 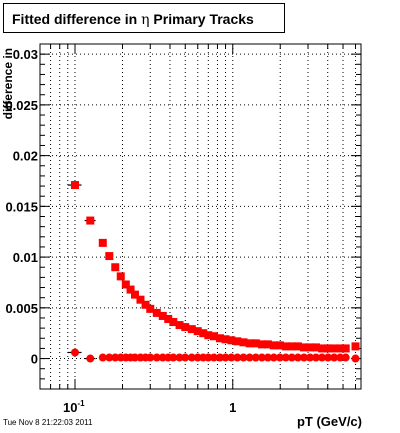 What do you see at coordinates (48, 422) in the screenshot?
I see `timestamp: Tue Nov 8 21:22:03 2011` at bounding box center [48, 422].